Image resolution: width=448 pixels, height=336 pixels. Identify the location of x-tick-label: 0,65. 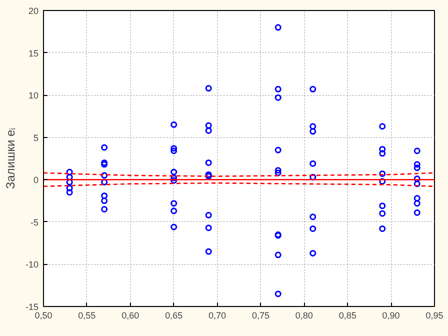
(174, 315).